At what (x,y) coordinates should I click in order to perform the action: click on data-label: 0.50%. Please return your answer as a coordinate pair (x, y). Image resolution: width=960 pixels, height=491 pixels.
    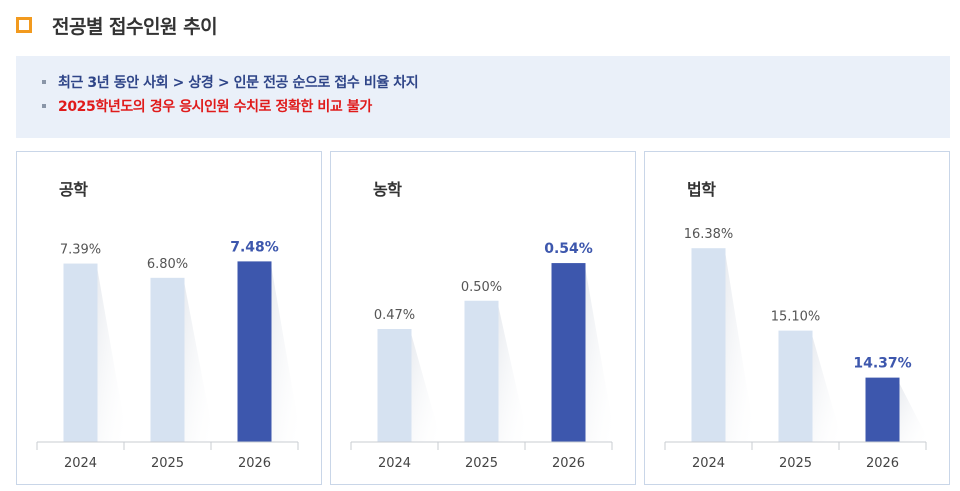
    Looking at the image, I should click on (481, 287).